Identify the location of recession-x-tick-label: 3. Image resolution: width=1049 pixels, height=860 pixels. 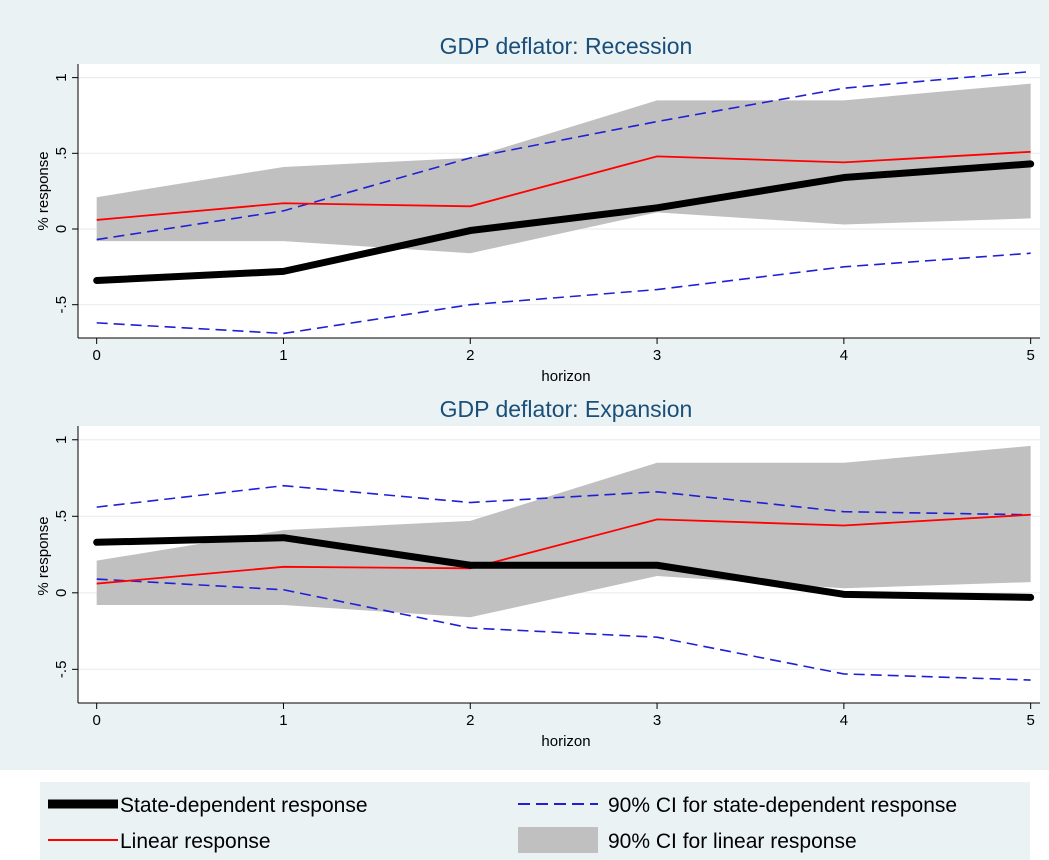
(657, 355).